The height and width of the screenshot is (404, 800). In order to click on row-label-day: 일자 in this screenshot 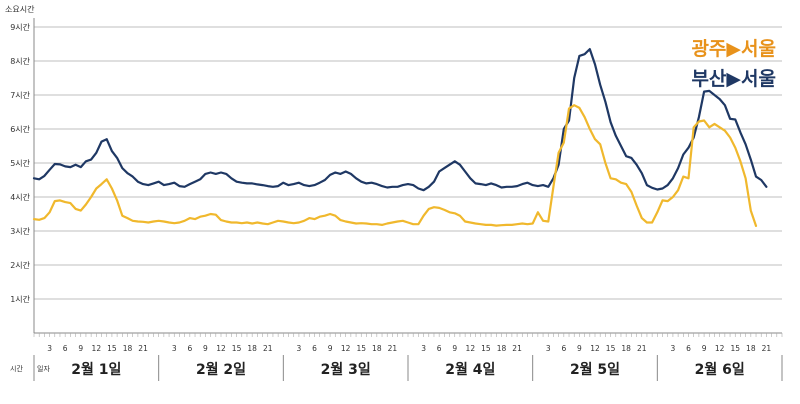, I will do `click(43, 368)`.